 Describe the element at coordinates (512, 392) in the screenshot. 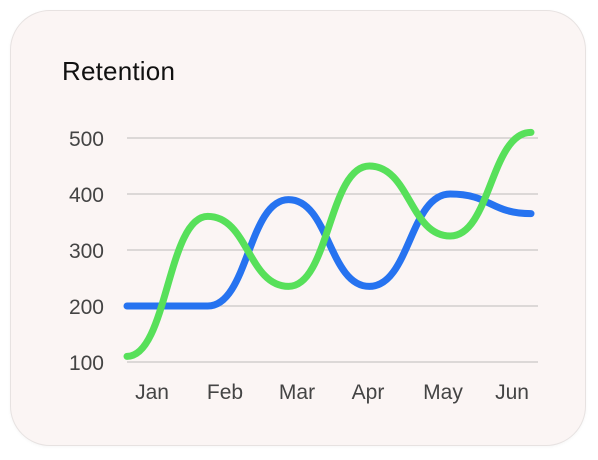

I see `x-tick-label: Jun` at that location.